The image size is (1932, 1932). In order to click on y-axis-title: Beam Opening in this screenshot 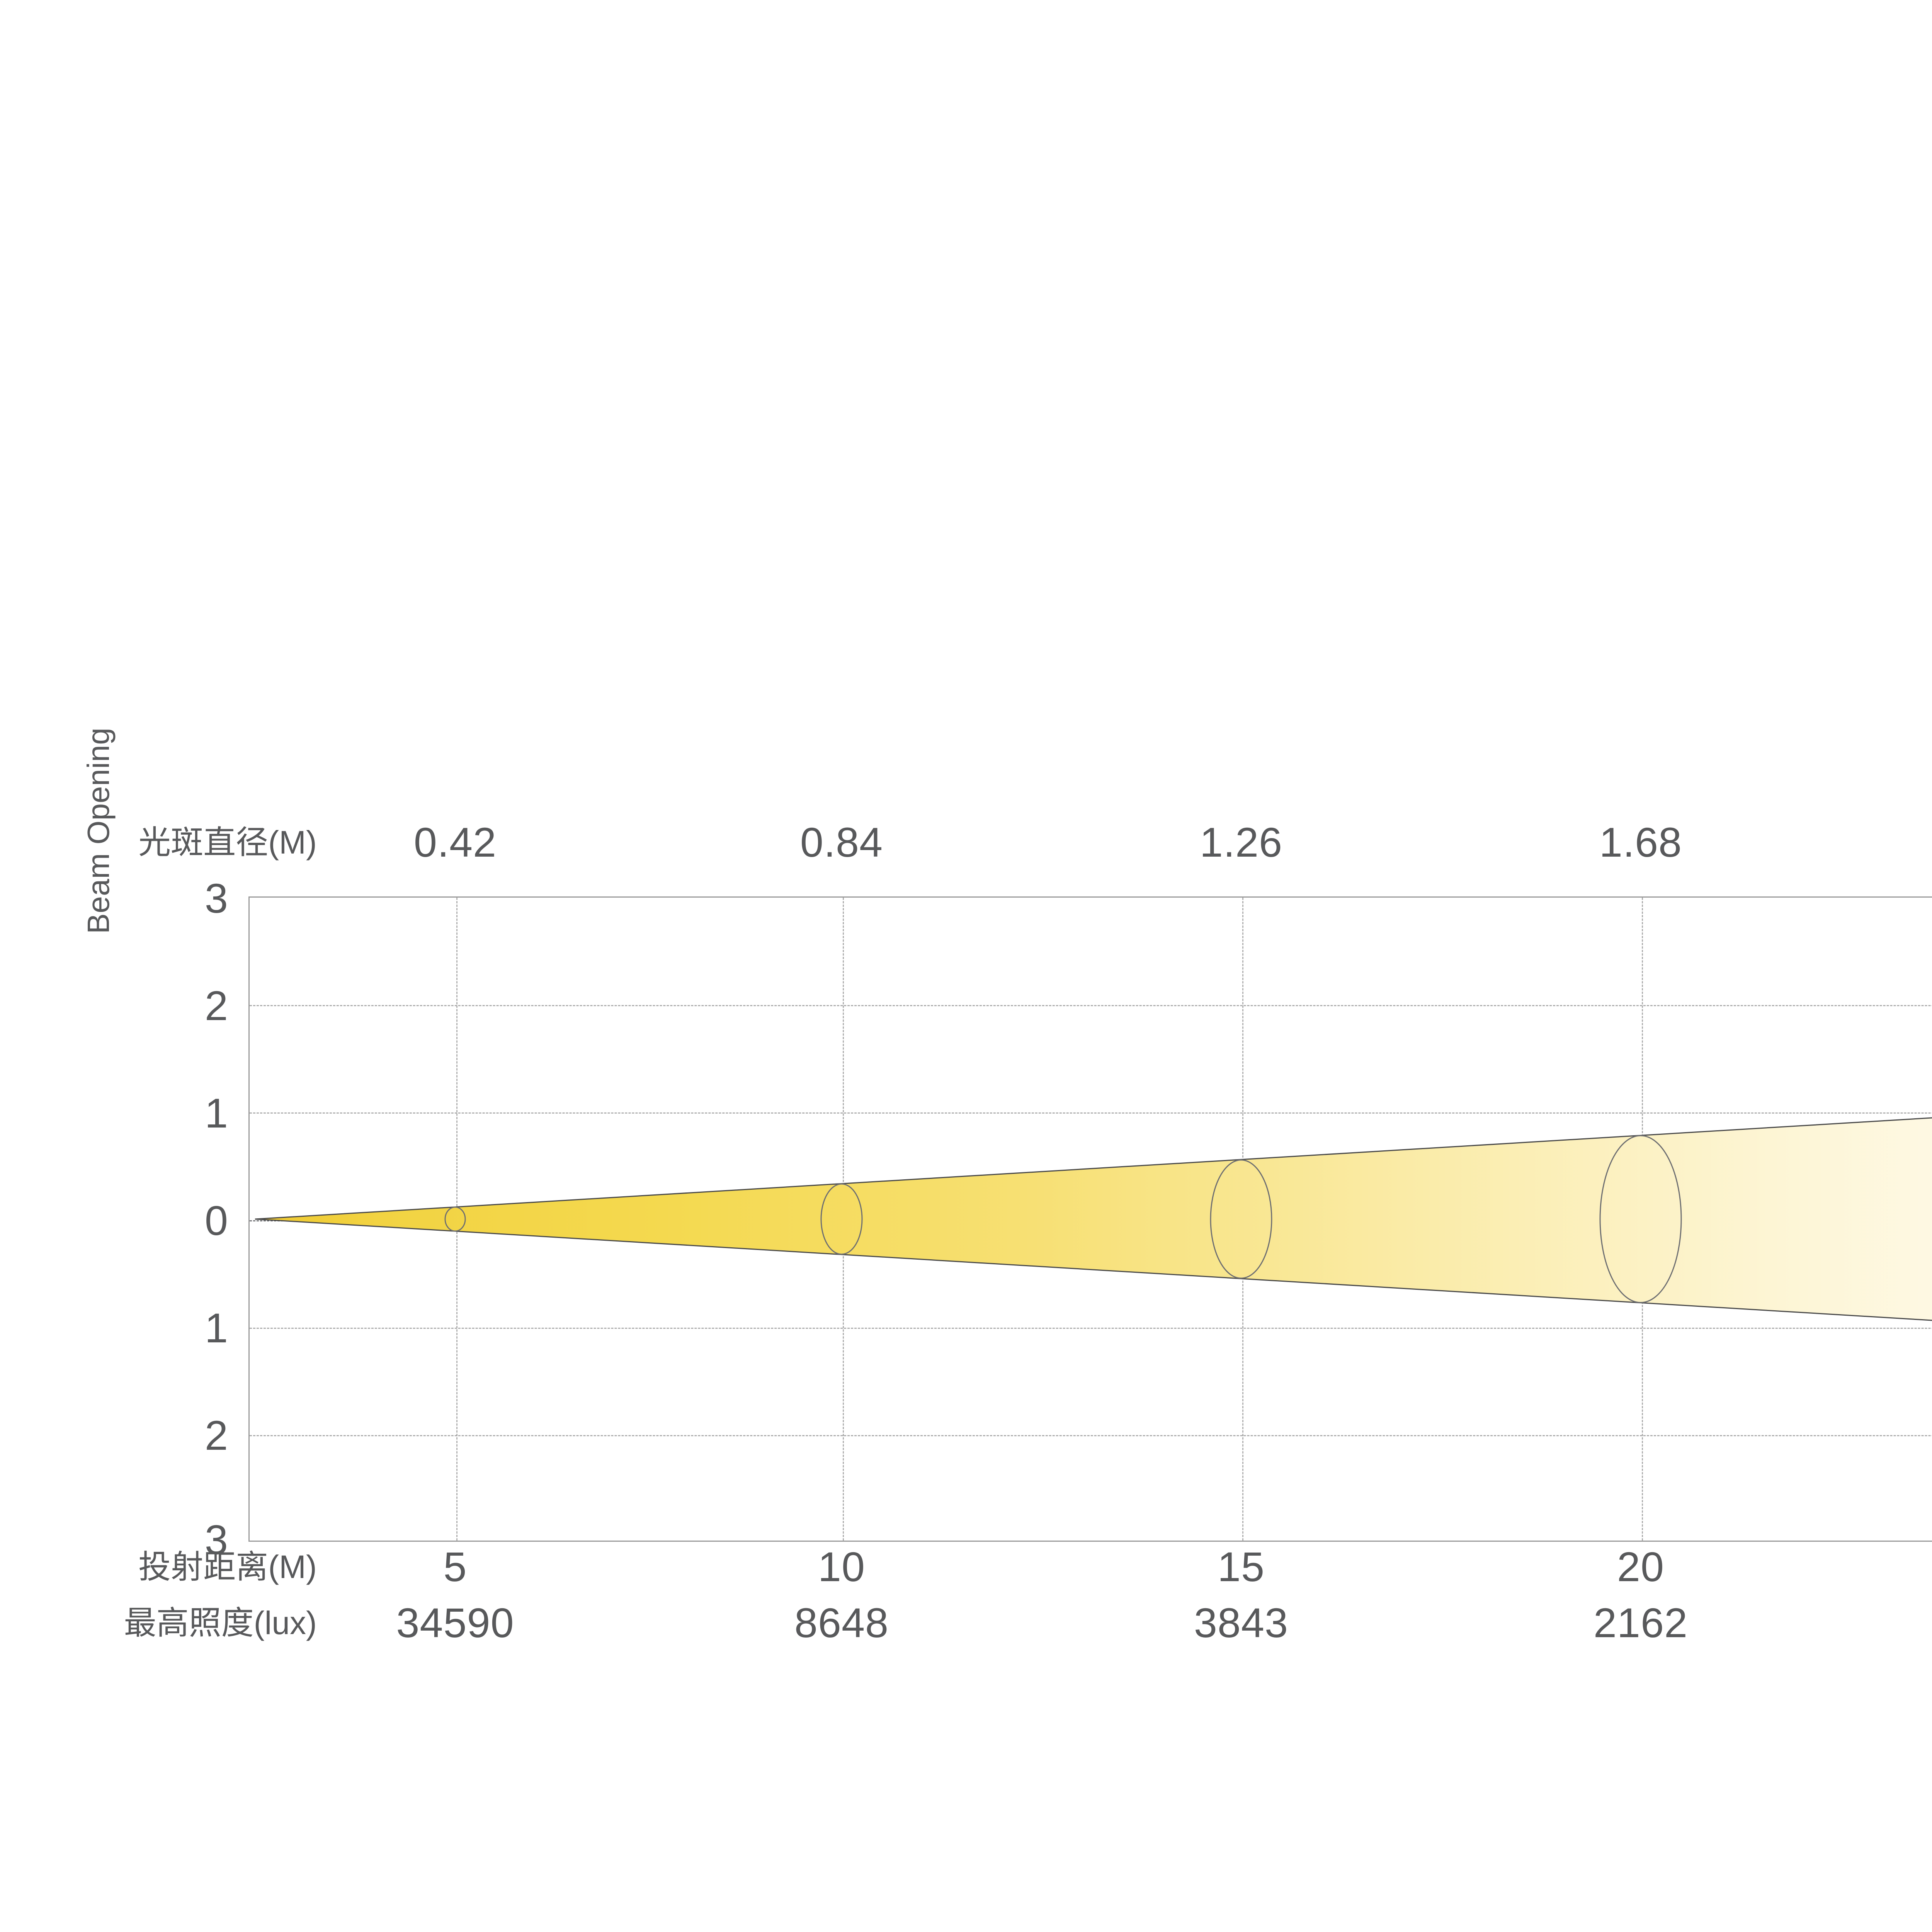, I will do `click(98, 831)`.